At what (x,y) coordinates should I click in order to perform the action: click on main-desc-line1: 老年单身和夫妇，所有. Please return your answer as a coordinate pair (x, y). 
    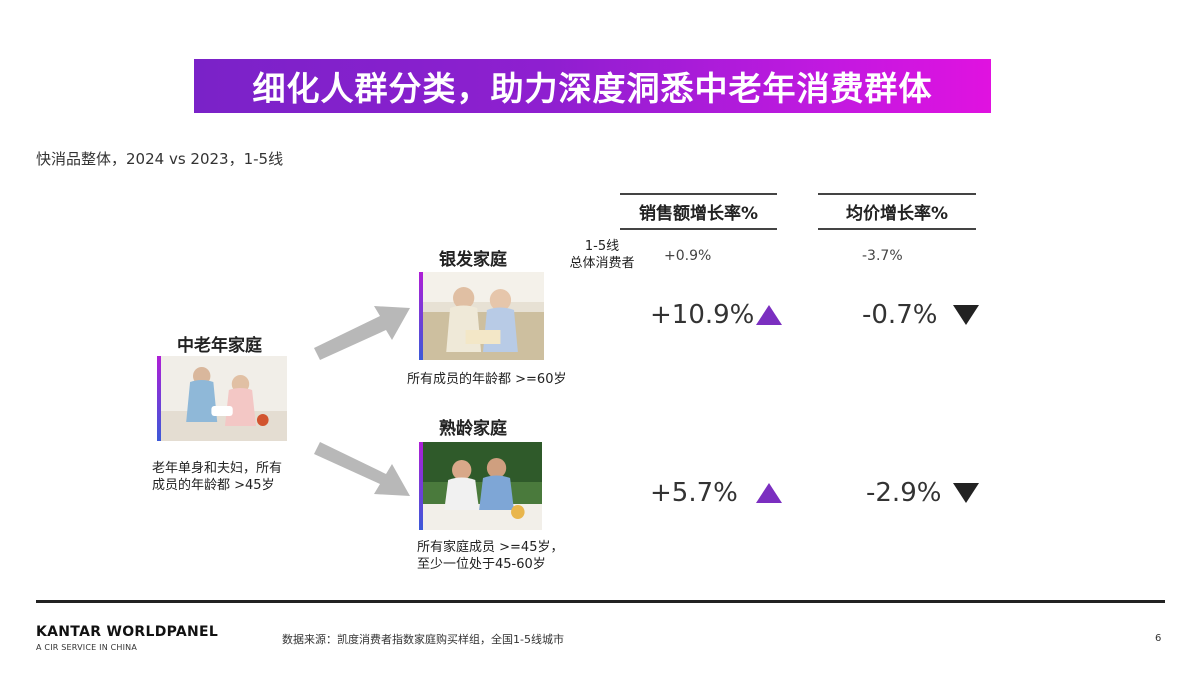
    Looking at the image, I should click on (217, 468).